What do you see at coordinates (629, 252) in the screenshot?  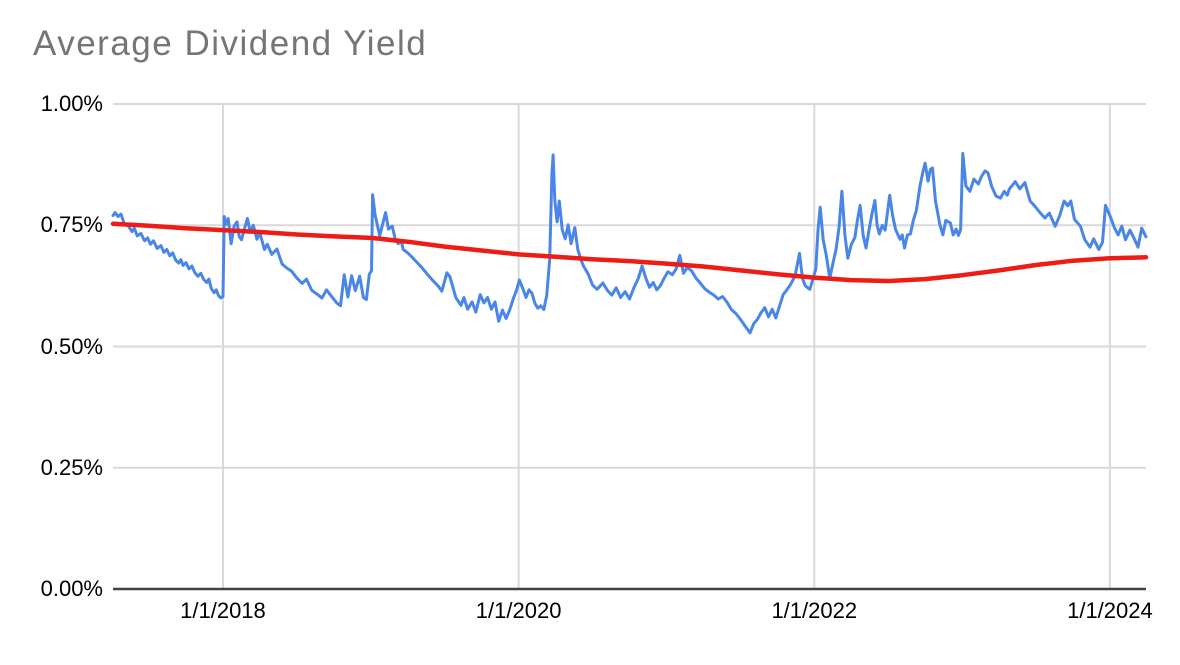 I see `series-line-average-dividend-yield-trend` at bounding box center [629, 252].